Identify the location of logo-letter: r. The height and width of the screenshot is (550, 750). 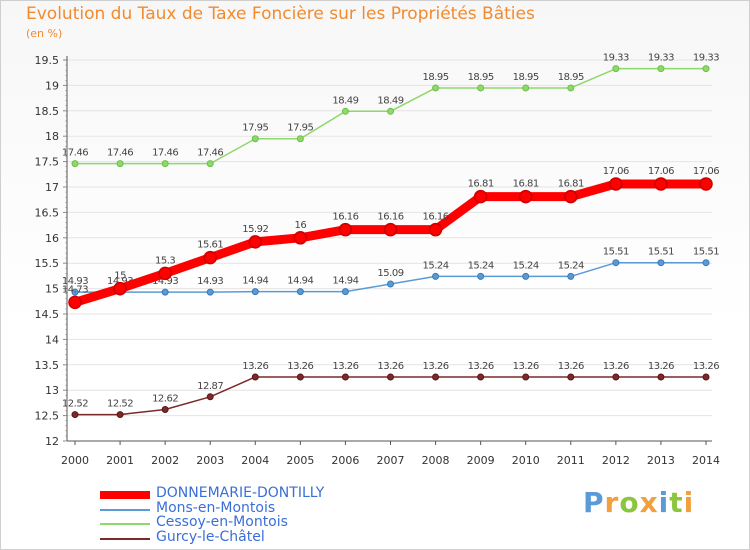
(612, 502).